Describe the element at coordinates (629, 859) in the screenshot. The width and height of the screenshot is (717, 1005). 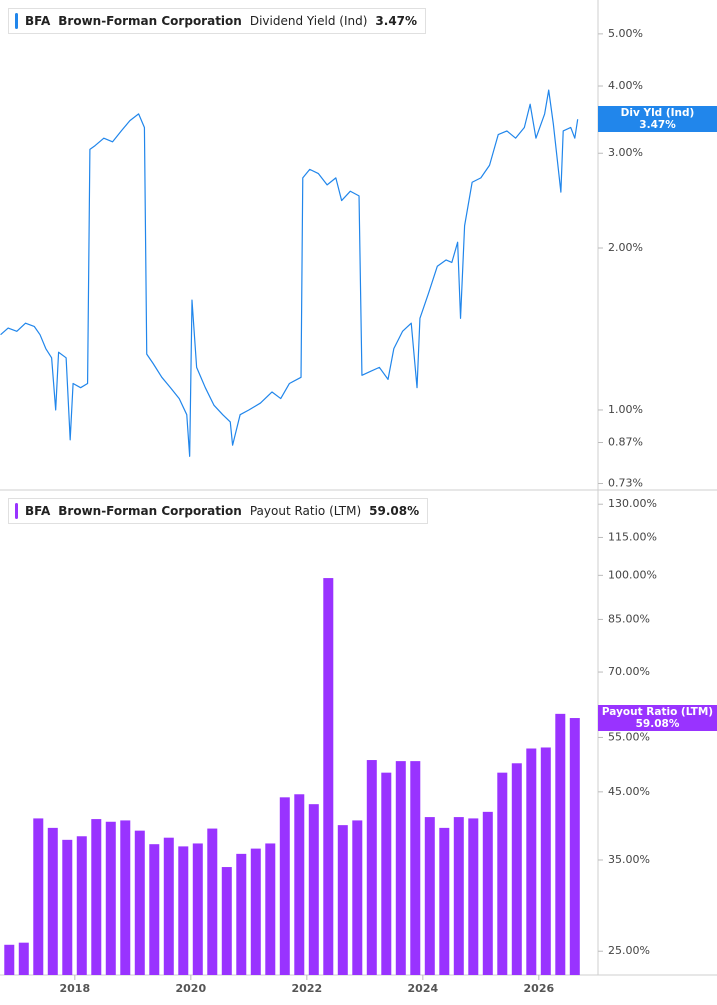
I see `y-tick-label: 35.00%` at that location.